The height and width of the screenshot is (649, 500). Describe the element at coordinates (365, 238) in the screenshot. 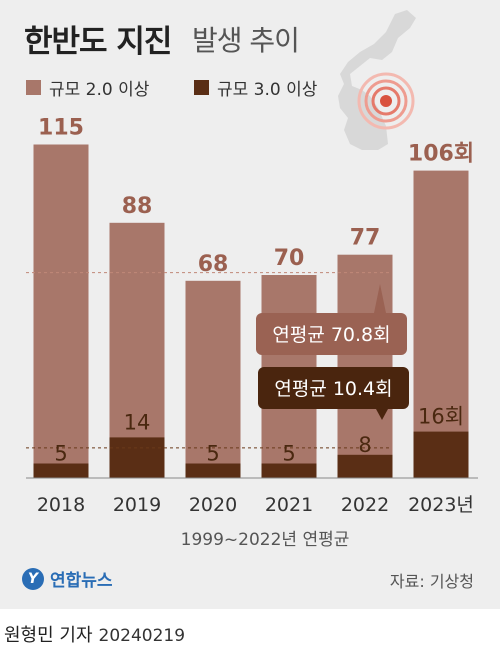

I see `value-label-m2-4: 77` at that location.